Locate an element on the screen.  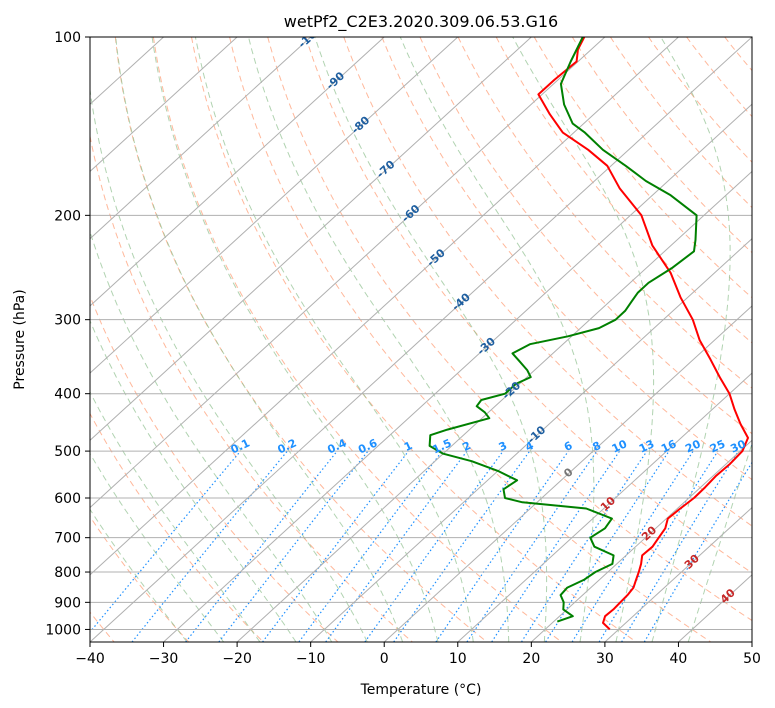
mixing-ratio-label: 30 is located at coordinates (738, 446).